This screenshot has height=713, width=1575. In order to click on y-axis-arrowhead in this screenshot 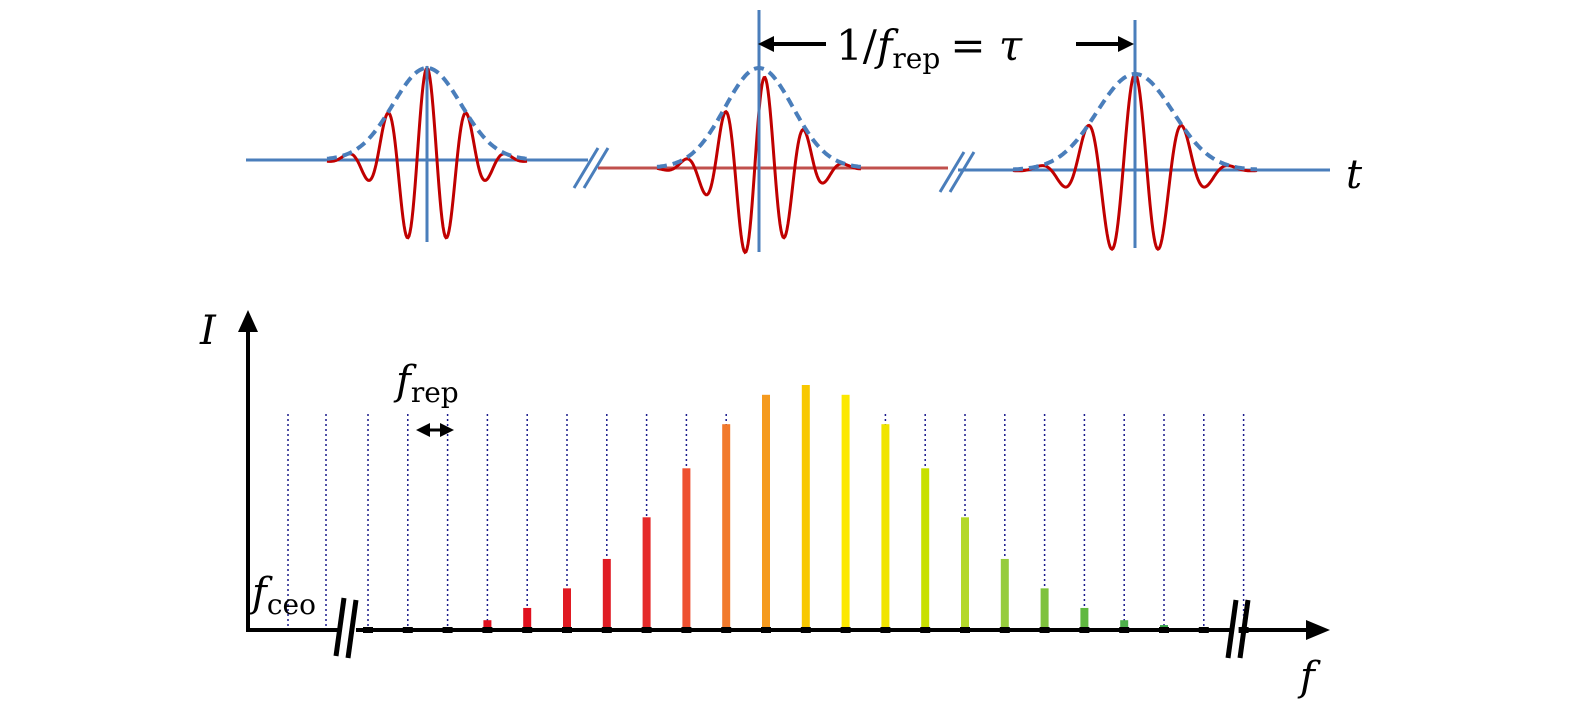, I will do `click(248, 321)`.